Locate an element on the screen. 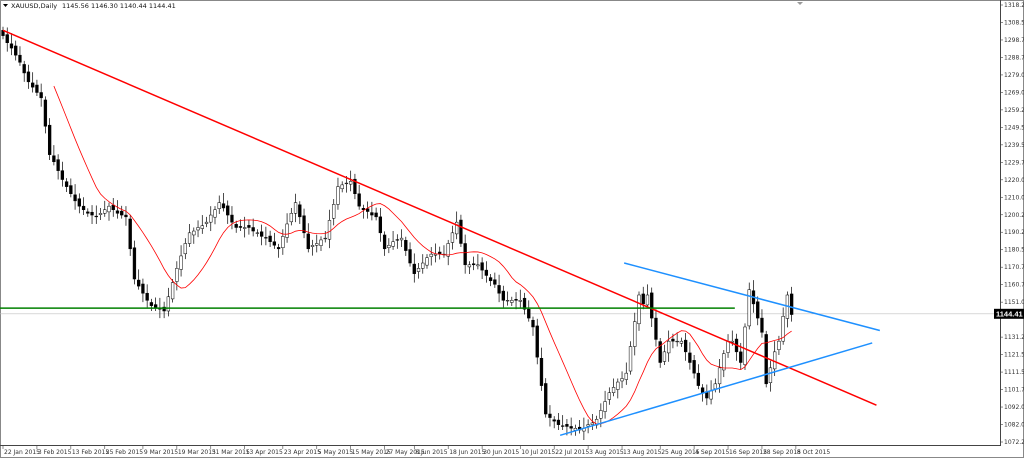  x-tick-label: 10 Jul 2015 is located at coordinates (538, 452).